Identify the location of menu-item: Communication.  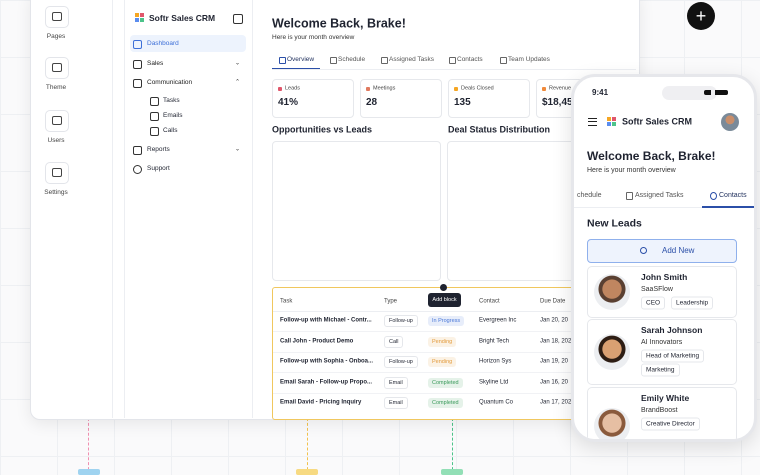
(170, 83).